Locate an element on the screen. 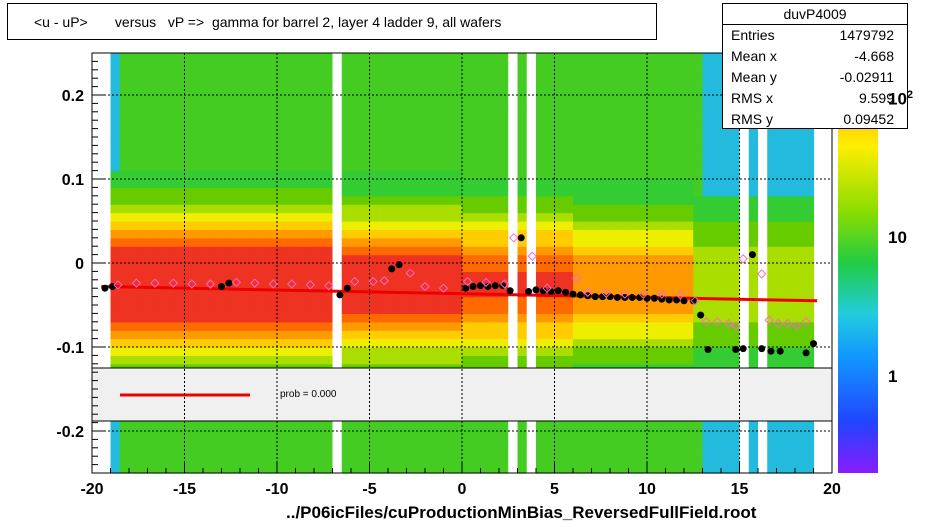 The image size is (926, 527). stats-value: 1479792 is located at coordinates (866, 35).